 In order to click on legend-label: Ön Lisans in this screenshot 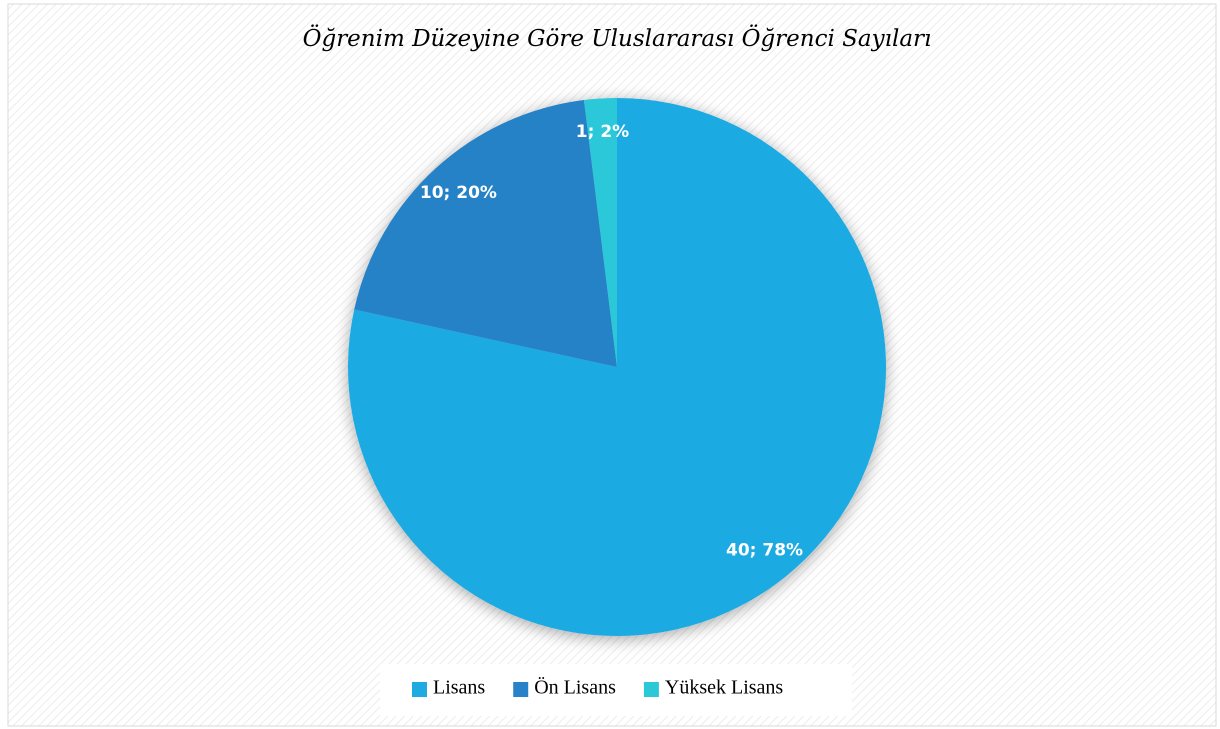, I will do `click(575, 687)`.